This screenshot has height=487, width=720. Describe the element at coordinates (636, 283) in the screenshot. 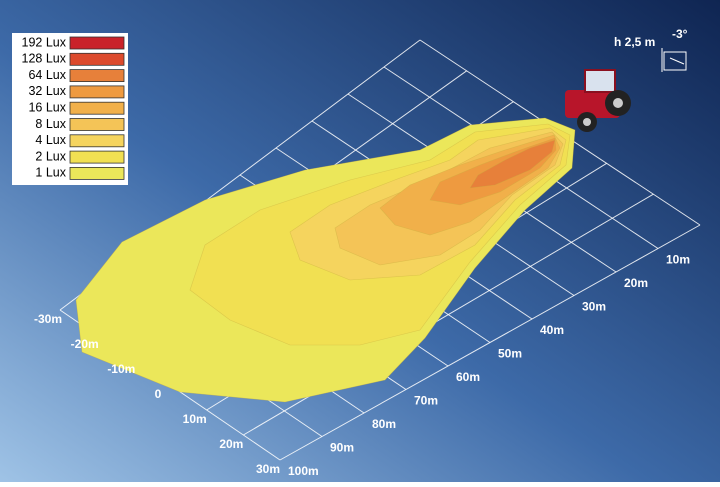

I see `distance-label: 20m` at that location.